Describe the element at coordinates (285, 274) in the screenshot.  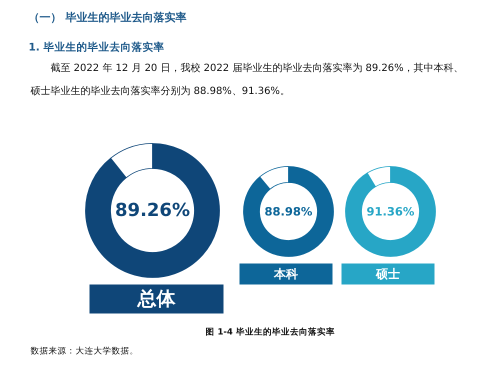
I see `text: 本科` at that location.